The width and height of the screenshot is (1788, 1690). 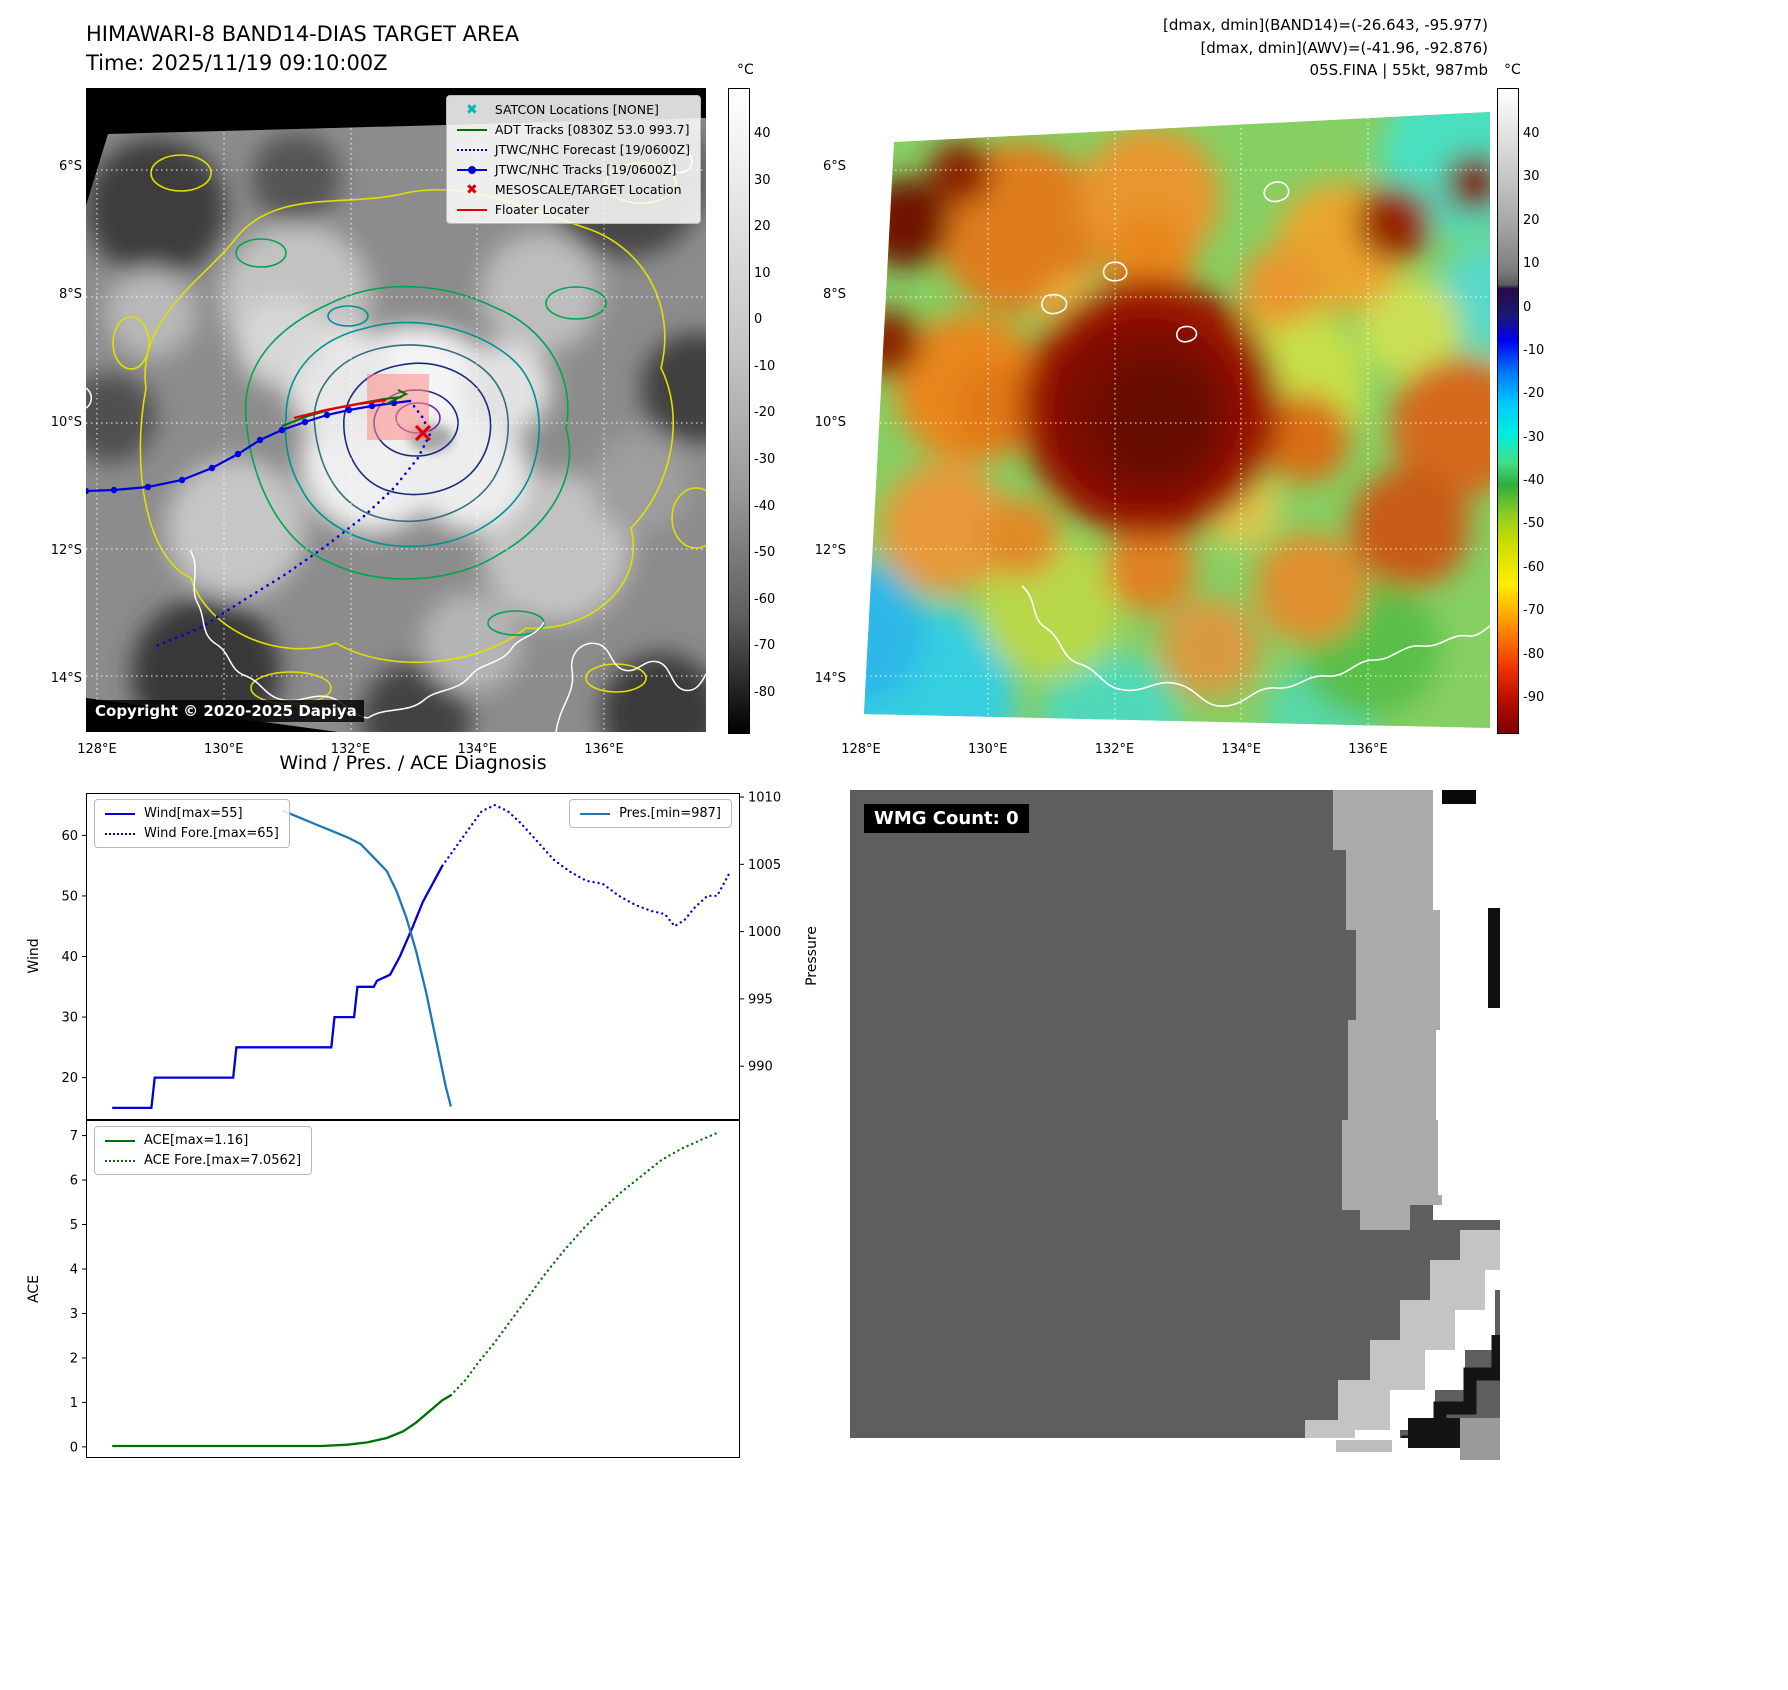 I want to click on track-line-dot-icon, so click(x=471, y=169).